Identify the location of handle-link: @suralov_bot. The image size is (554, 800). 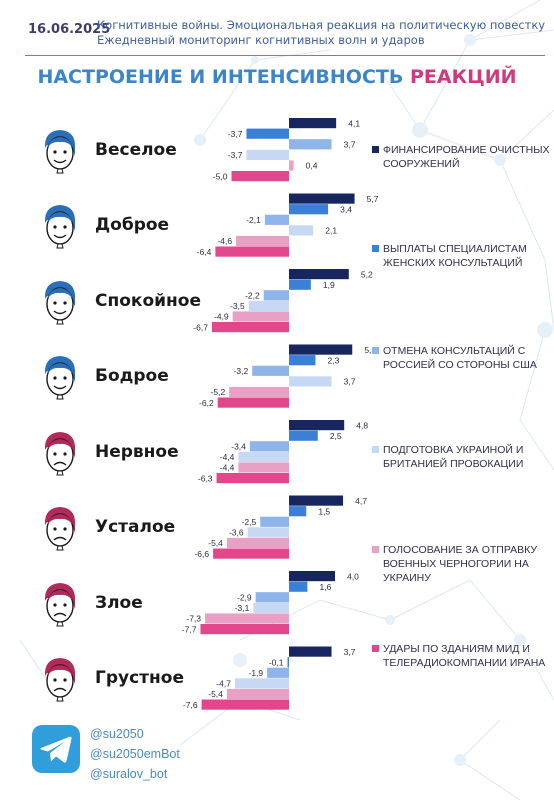
(129, 774).